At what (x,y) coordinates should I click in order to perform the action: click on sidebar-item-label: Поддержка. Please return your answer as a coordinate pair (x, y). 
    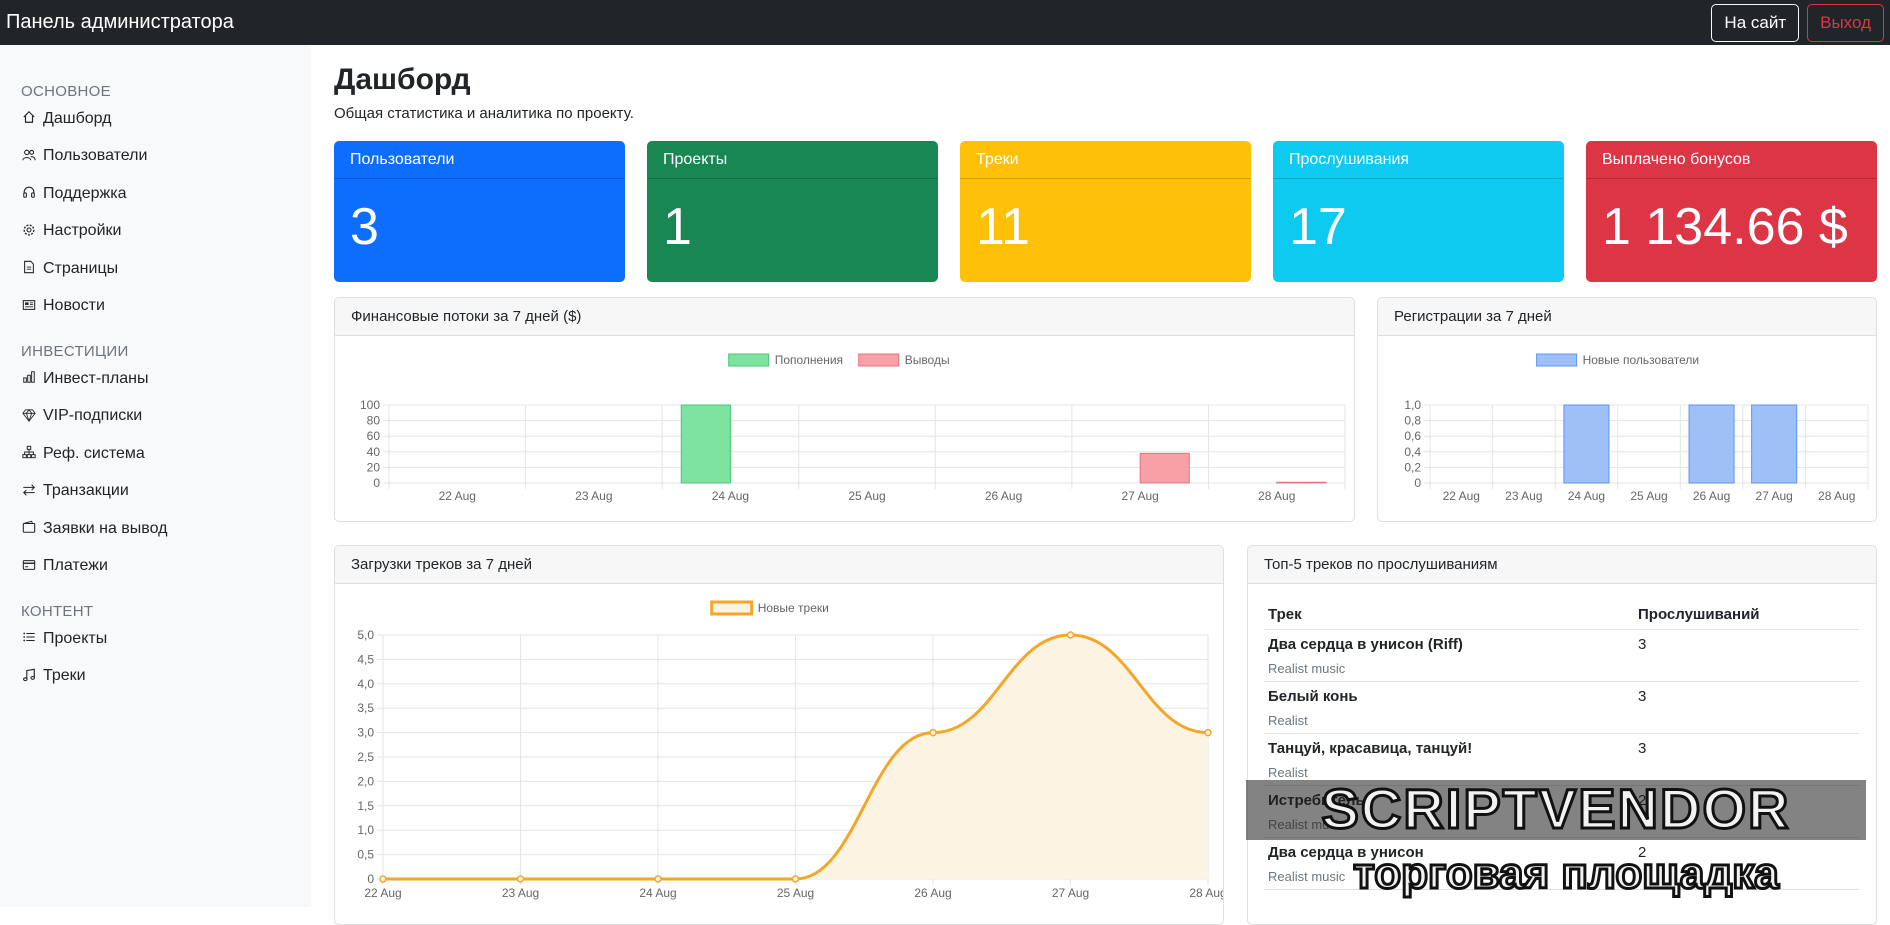
    Looking at the image, I should click on (85, 193).